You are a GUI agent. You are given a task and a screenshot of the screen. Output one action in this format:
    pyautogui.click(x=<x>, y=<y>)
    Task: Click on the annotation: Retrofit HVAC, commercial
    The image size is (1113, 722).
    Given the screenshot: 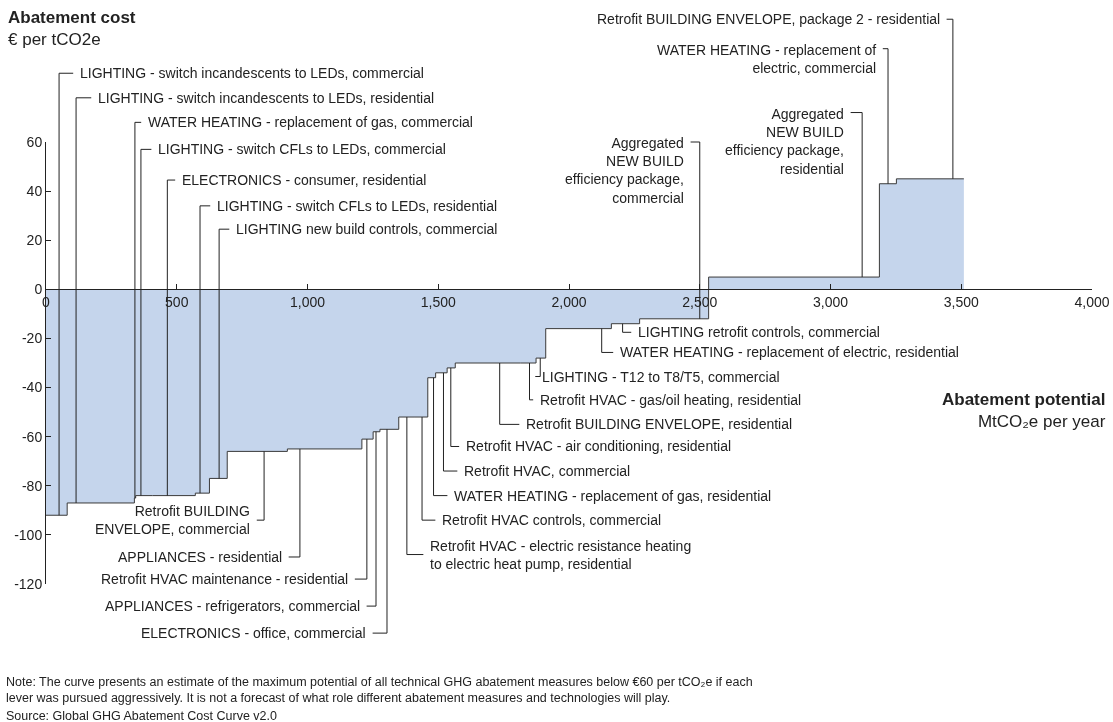 What is the action you would take?
    pyautogui.click(x=547, y=471)
    